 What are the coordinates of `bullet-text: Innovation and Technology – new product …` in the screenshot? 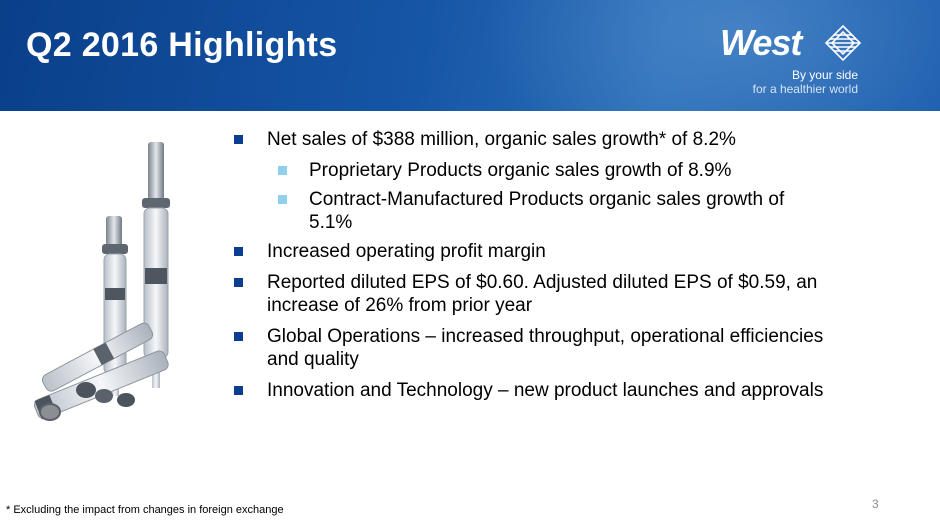 It's located at (545, 390).